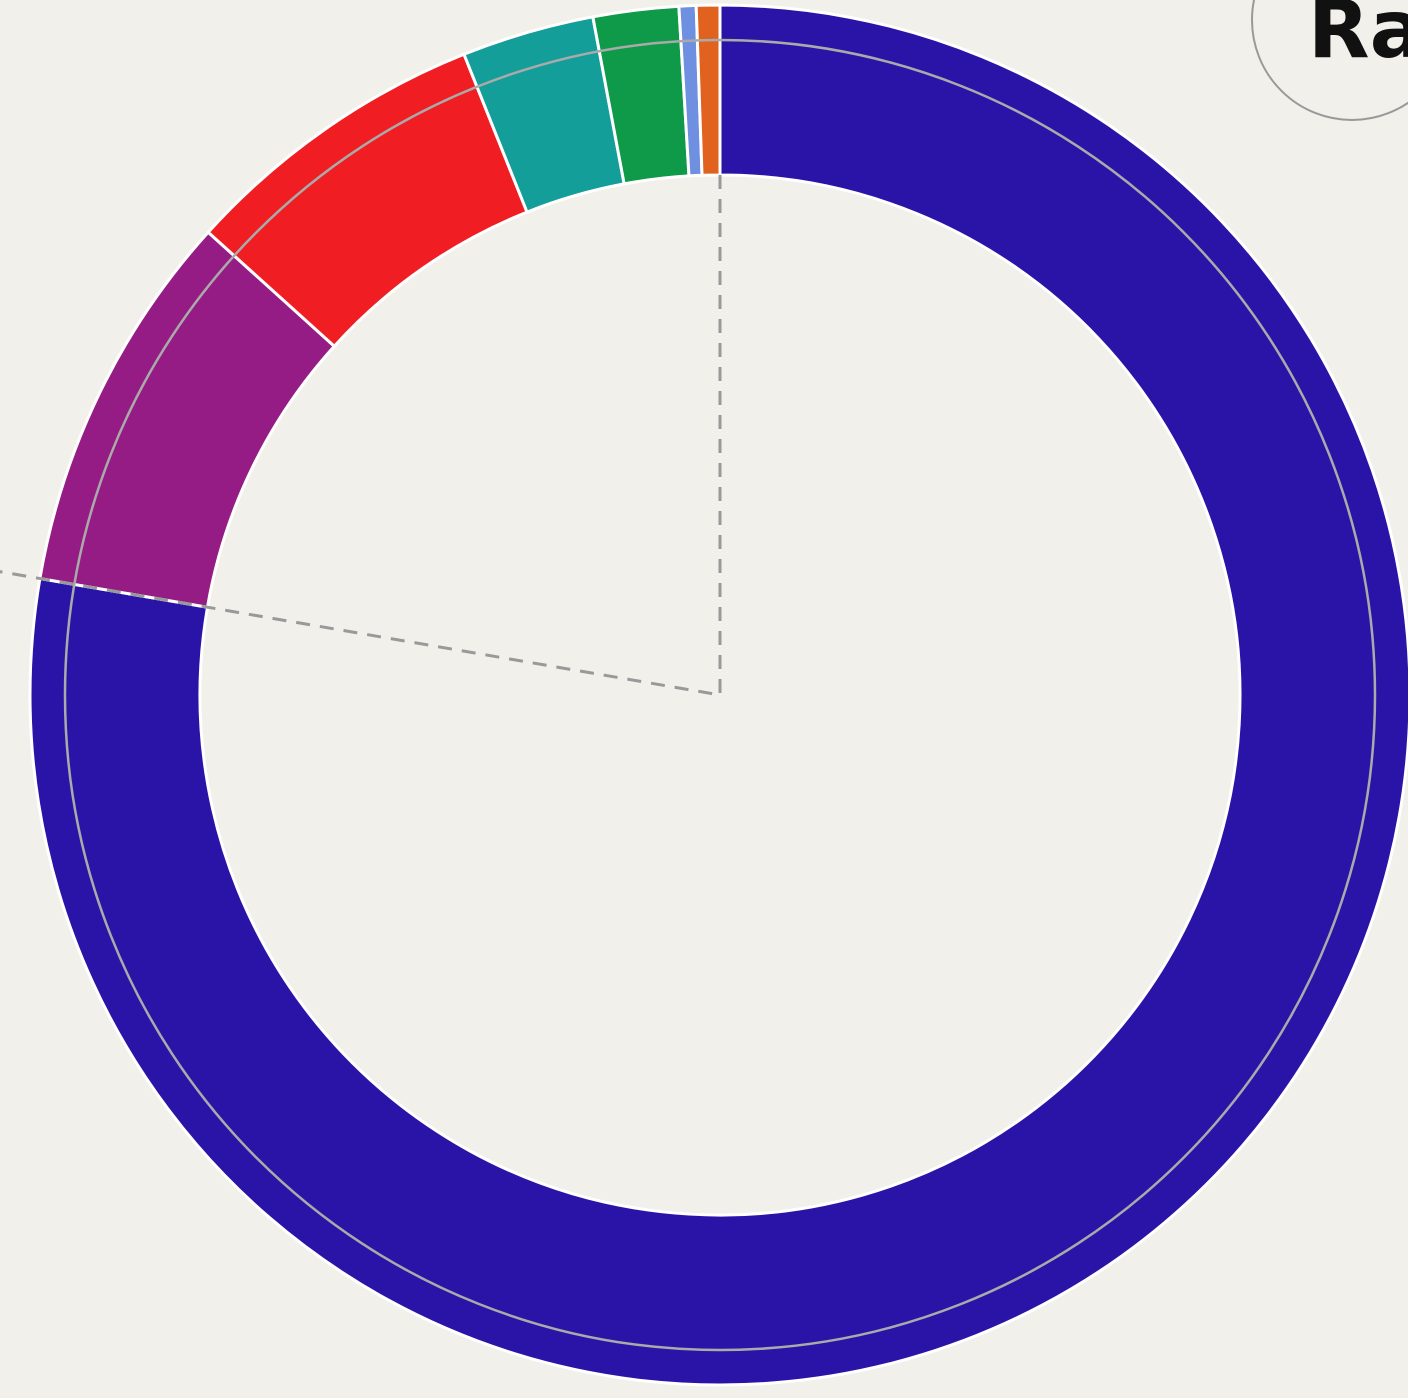  Describe the element at coordinates (708, 90) in the screenshot. I see `donut-segment` at that location.